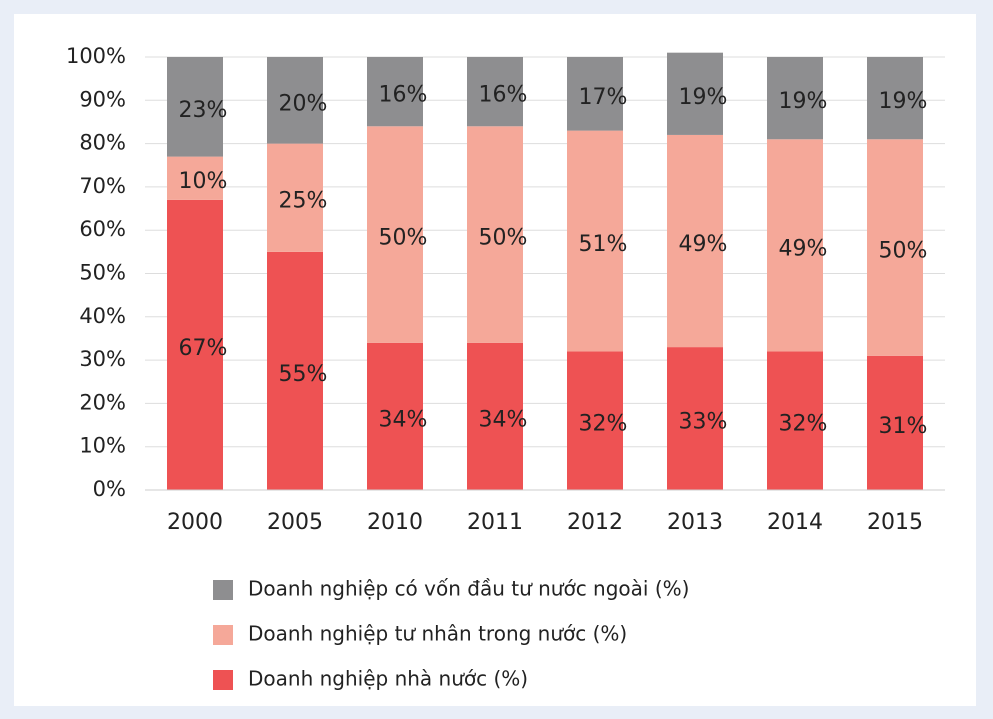 The image size is (993, 719). Describe the element at coordinates (109, 489) in the screenshot. I see `y-tick-label: 0%` at that location.